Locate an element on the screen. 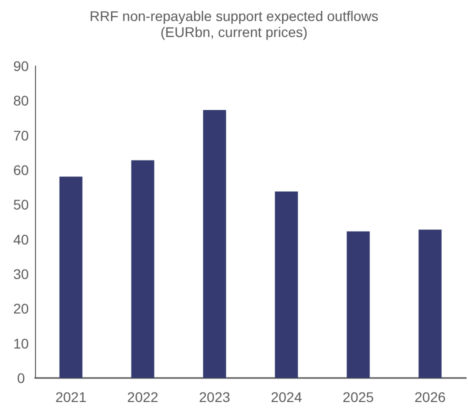 This screenshot has width=468, height=408. y-tick-label: 40 is located at coordinates (21, 239).